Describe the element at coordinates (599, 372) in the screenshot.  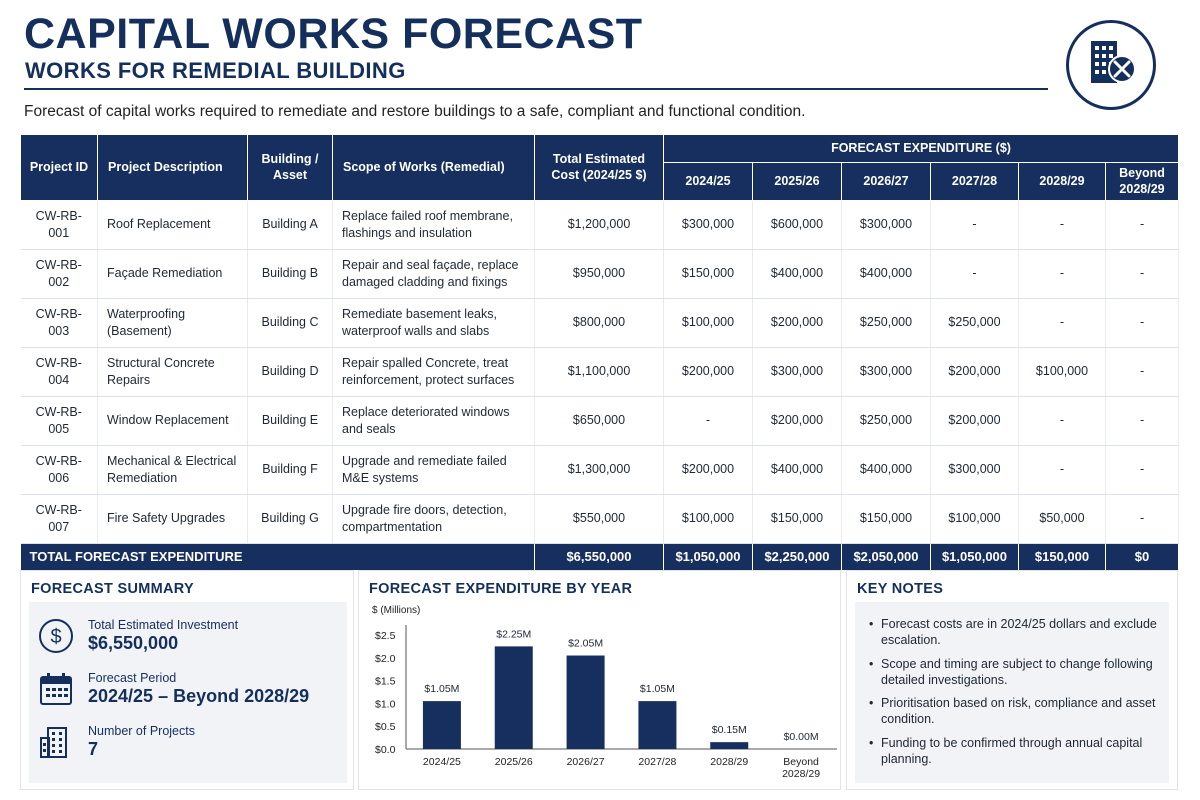
I see `cell-total-cost: $1,100,000` at that location.